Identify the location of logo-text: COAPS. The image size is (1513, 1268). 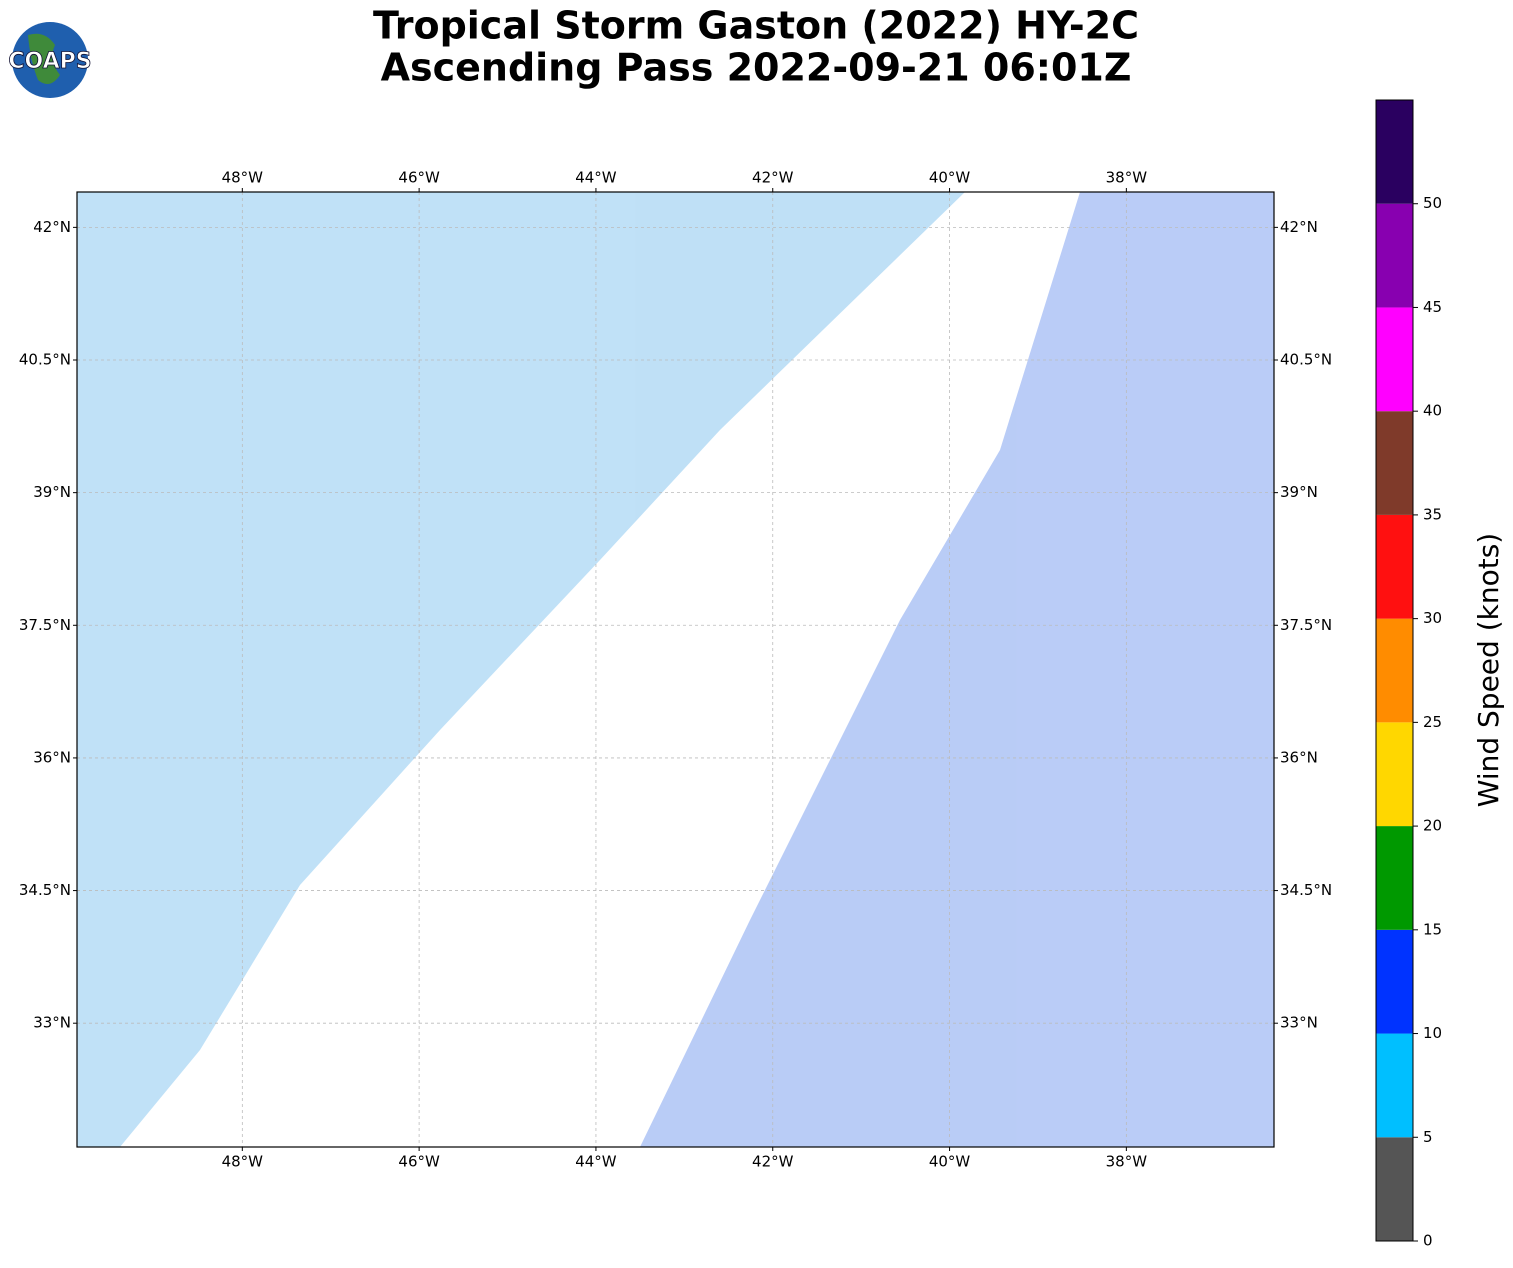
(49, 61).